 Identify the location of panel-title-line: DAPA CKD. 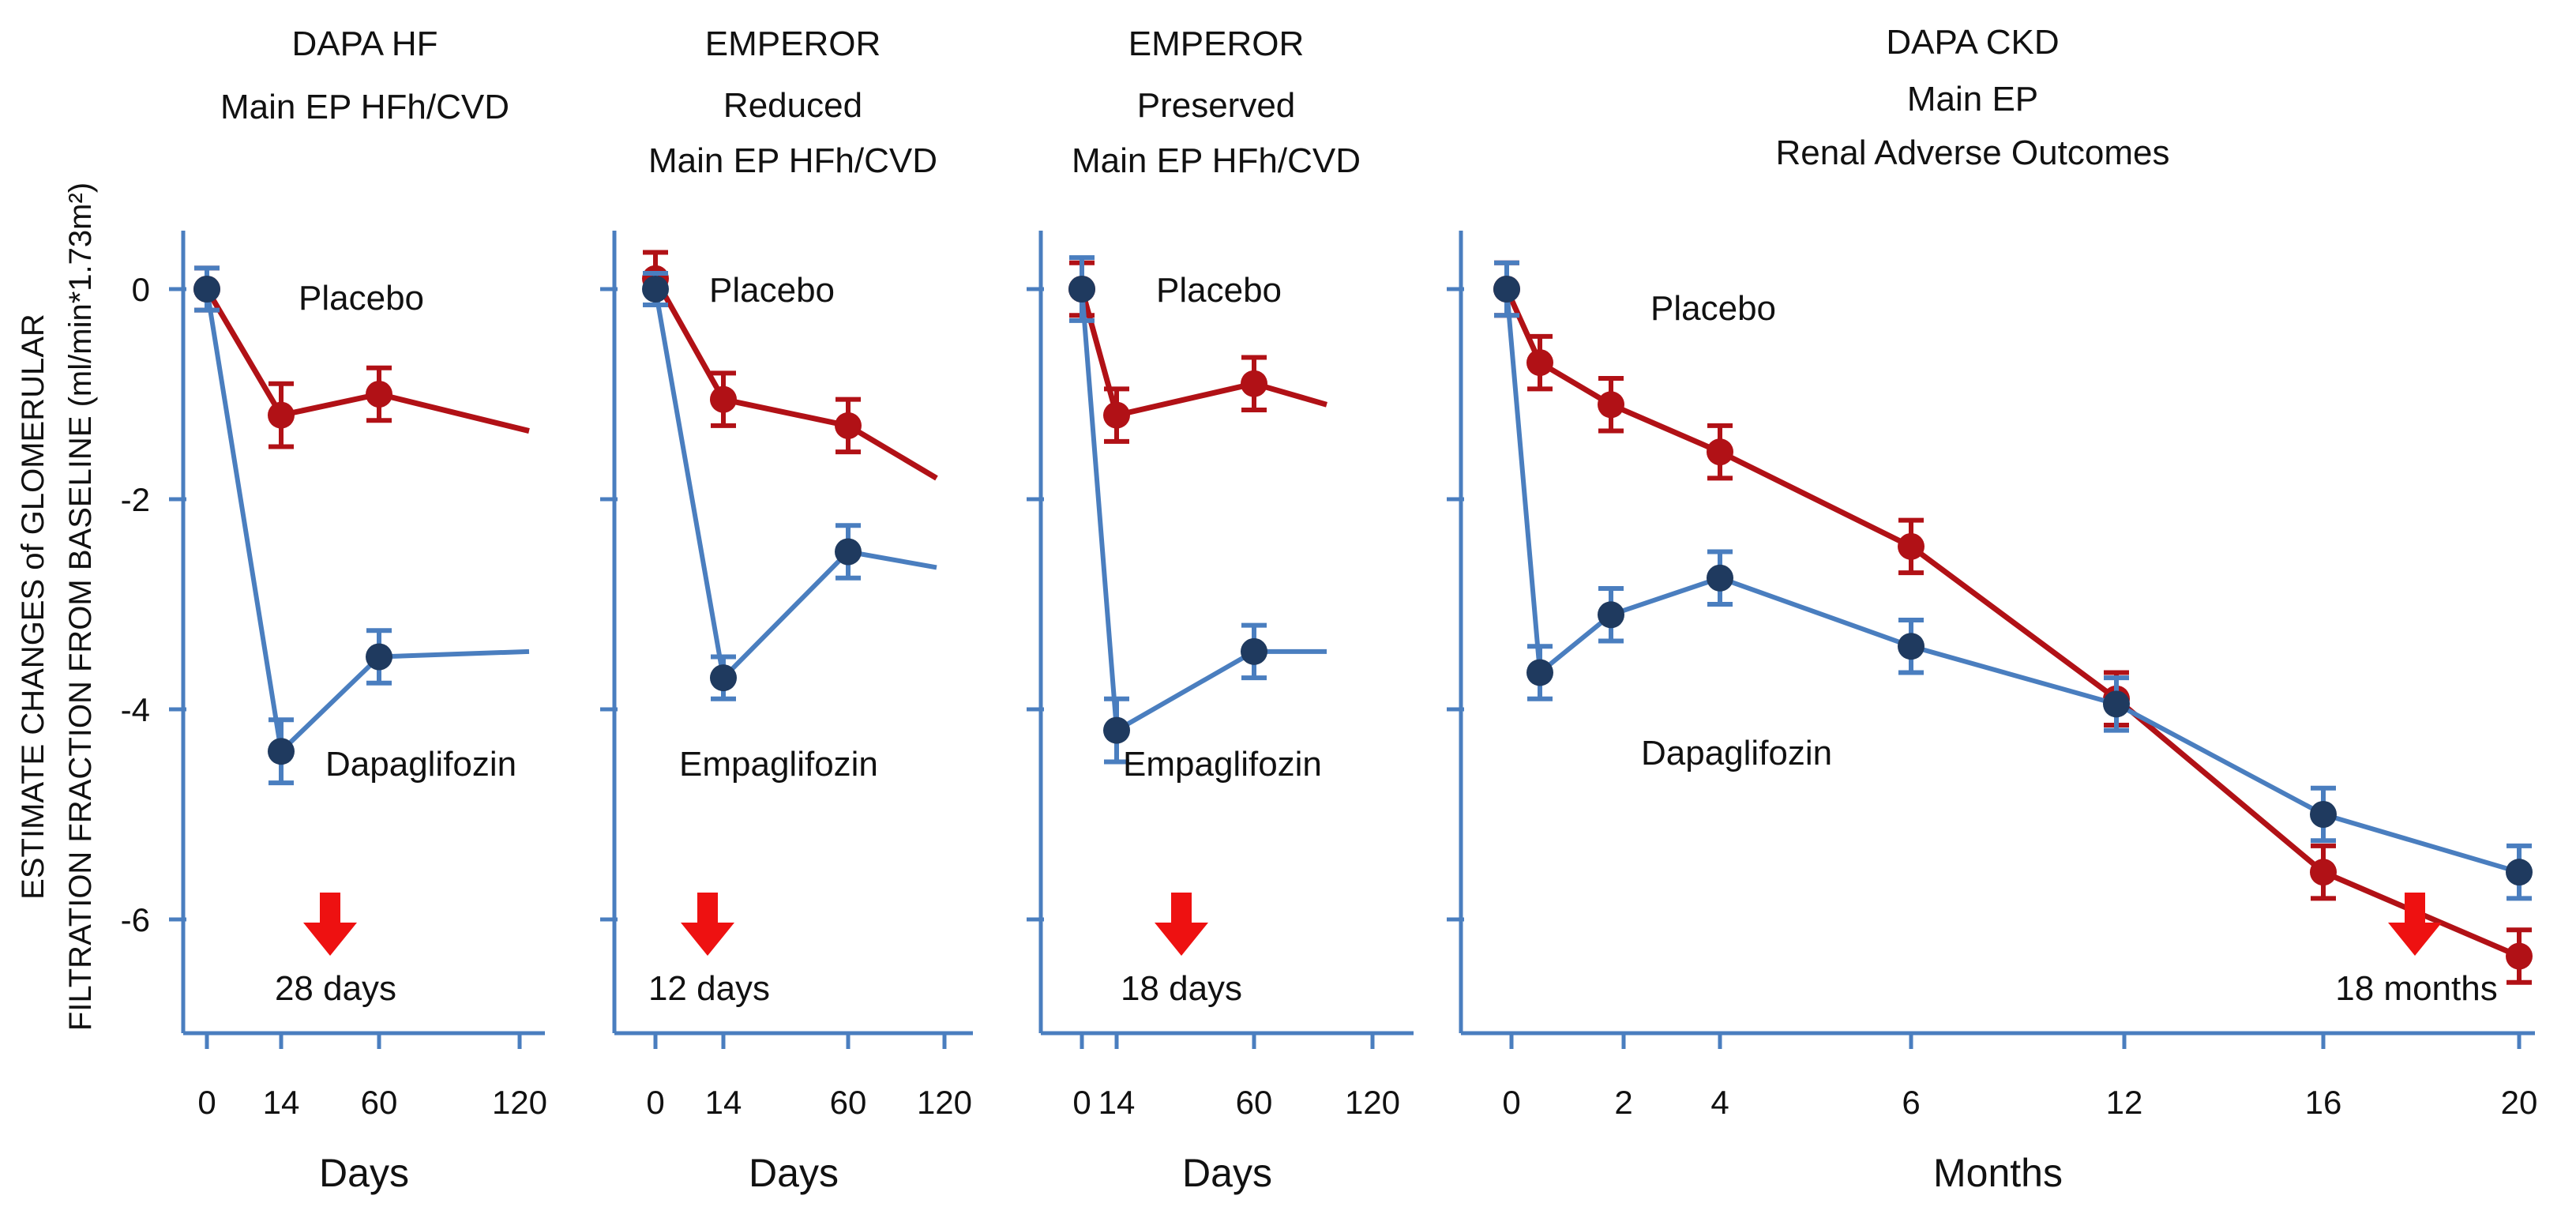
(1972, 42).